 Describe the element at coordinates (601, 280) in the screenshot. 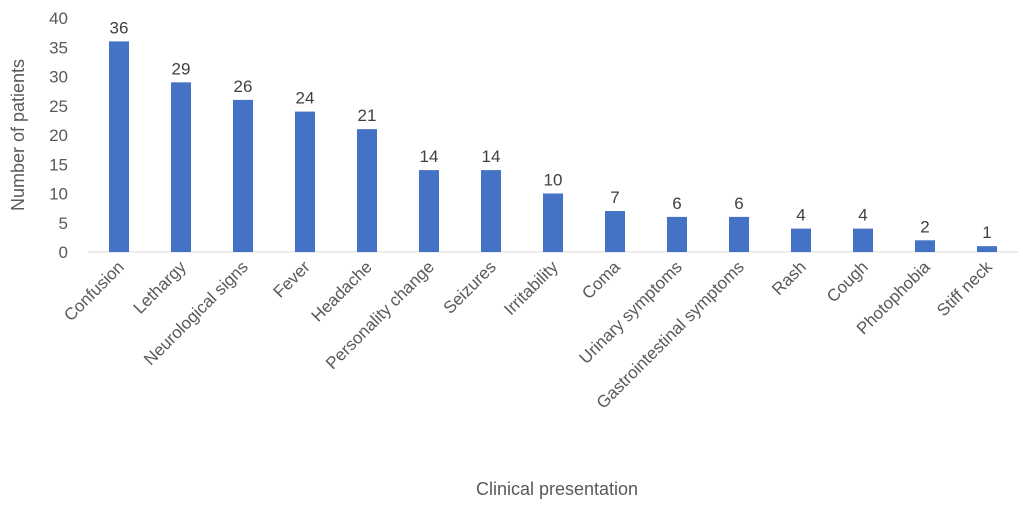

I see `x-tick-label: Coma` at that location.